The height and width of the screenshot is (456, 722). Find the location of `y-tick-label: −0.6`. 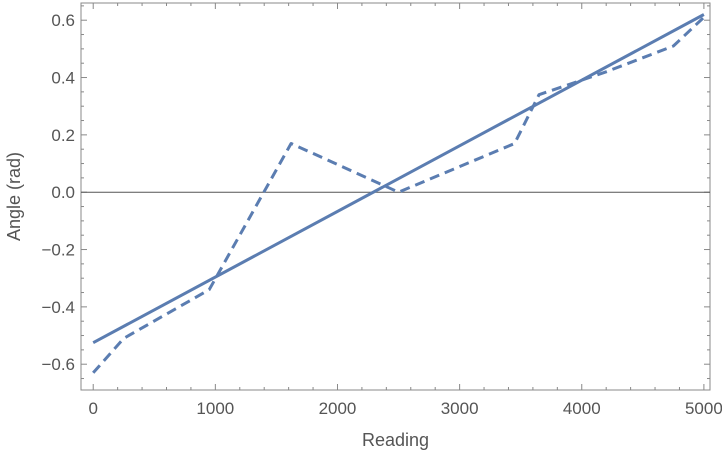

y-tick-label: −0.6 is located at coordinates (58, 364).